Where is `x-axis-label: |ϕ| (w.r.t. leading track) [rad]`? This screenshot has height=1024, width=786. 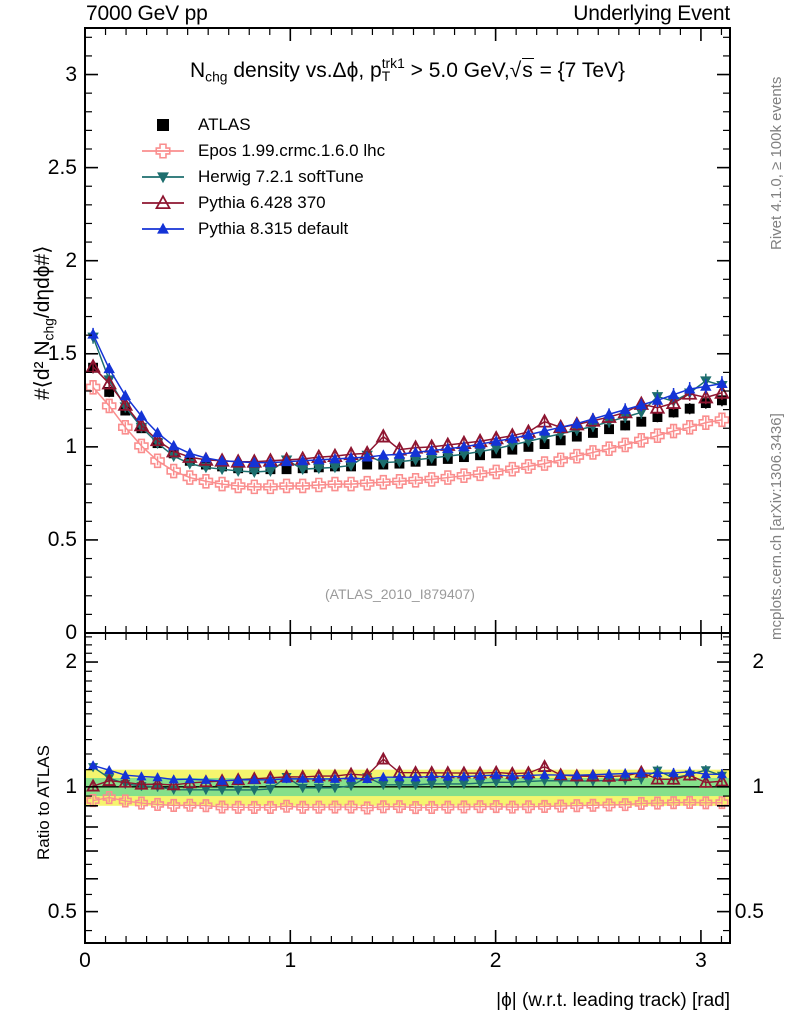
x-axis-label: |ϕ| (w.r.t. leading track) [rad] is located at coordinates (613, 1000).